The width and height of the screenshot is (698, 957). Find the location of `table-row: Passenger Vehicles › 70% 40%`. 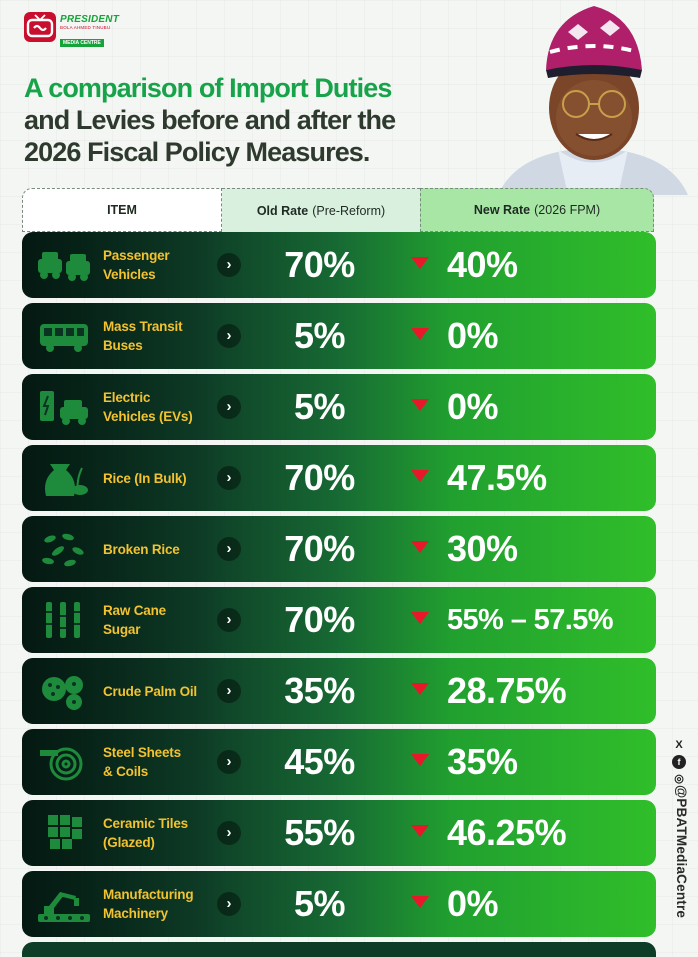

table-row: Passenger Vehicles › 70% 40% is located at coordinates (339, 265).